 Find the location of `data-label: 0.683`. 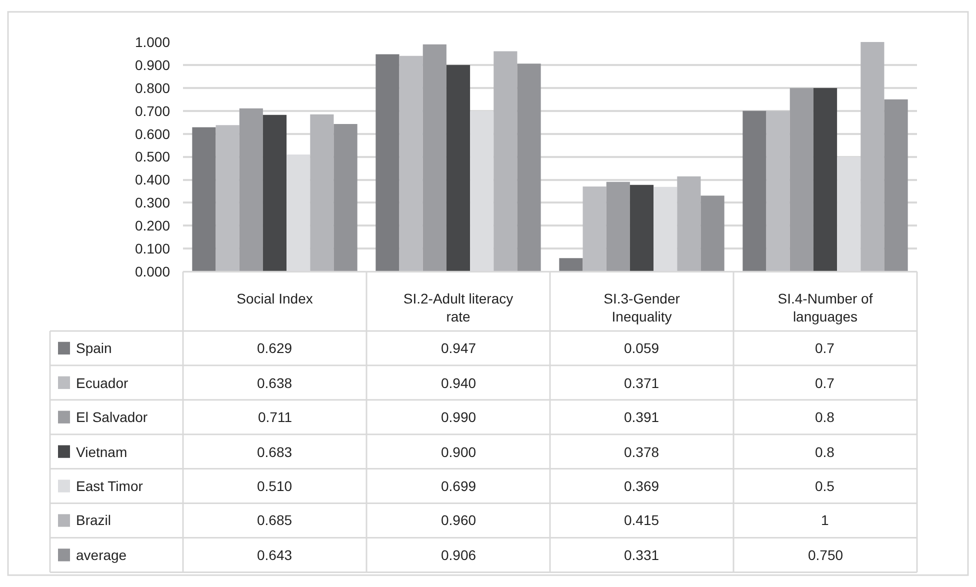

data-label: 0.683 is located at coordinates (274, 452).